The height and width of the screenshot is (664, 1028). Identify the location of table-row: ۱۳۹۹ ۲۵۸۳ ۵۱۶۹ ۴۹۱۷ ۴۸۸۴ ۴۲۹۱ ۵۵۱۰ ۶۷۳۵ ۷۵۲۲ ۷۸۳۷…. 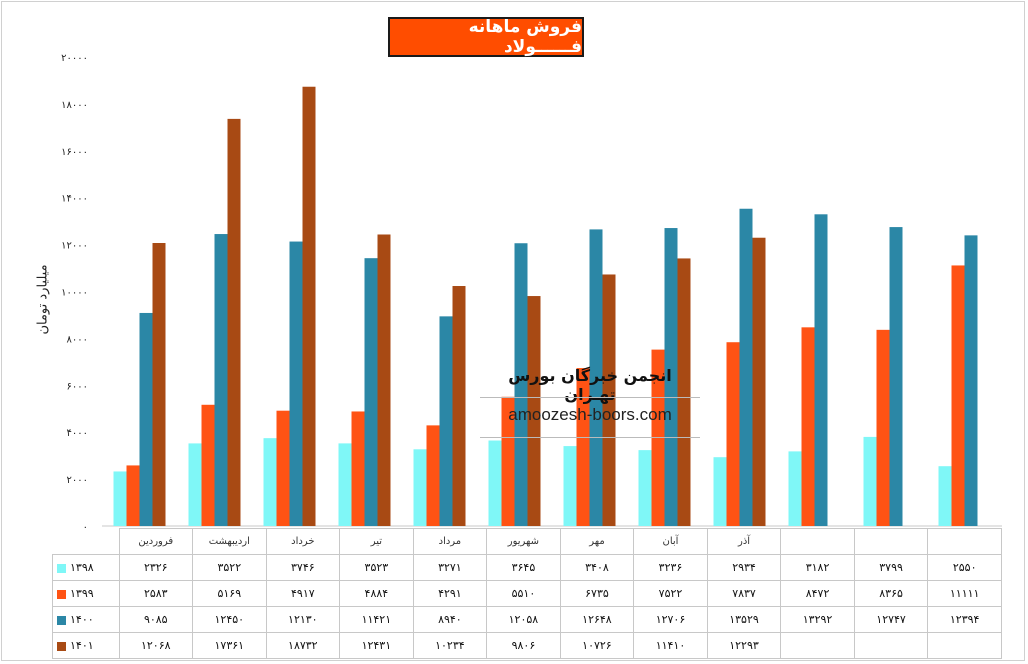
(527, 593).